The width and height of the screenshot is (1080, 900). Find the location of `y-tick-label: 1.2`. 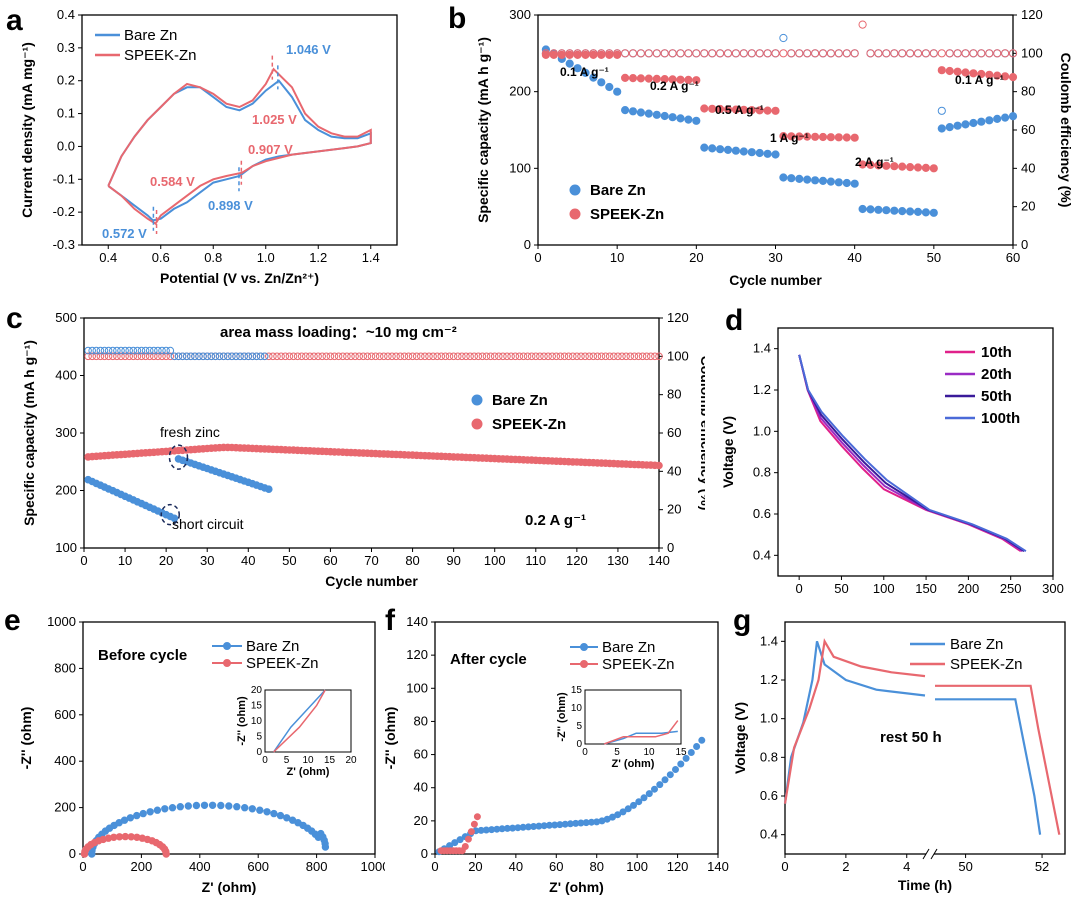

y-tick-label: 1.2 is located at coordinates (769, 679).